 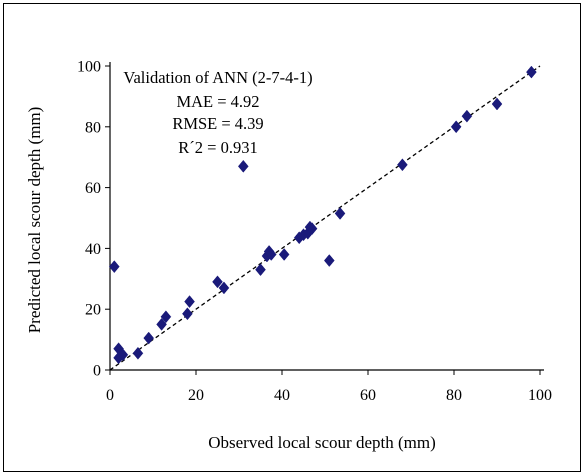 I want to click on y-tick-label: 80, so click(x=93, y=127).